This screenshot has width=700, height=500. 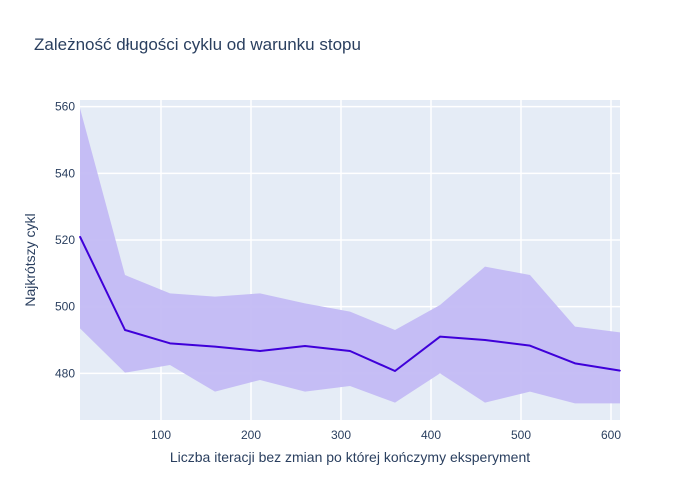 I want to click on y-tick-label: 480, so click(x=65, y=373).